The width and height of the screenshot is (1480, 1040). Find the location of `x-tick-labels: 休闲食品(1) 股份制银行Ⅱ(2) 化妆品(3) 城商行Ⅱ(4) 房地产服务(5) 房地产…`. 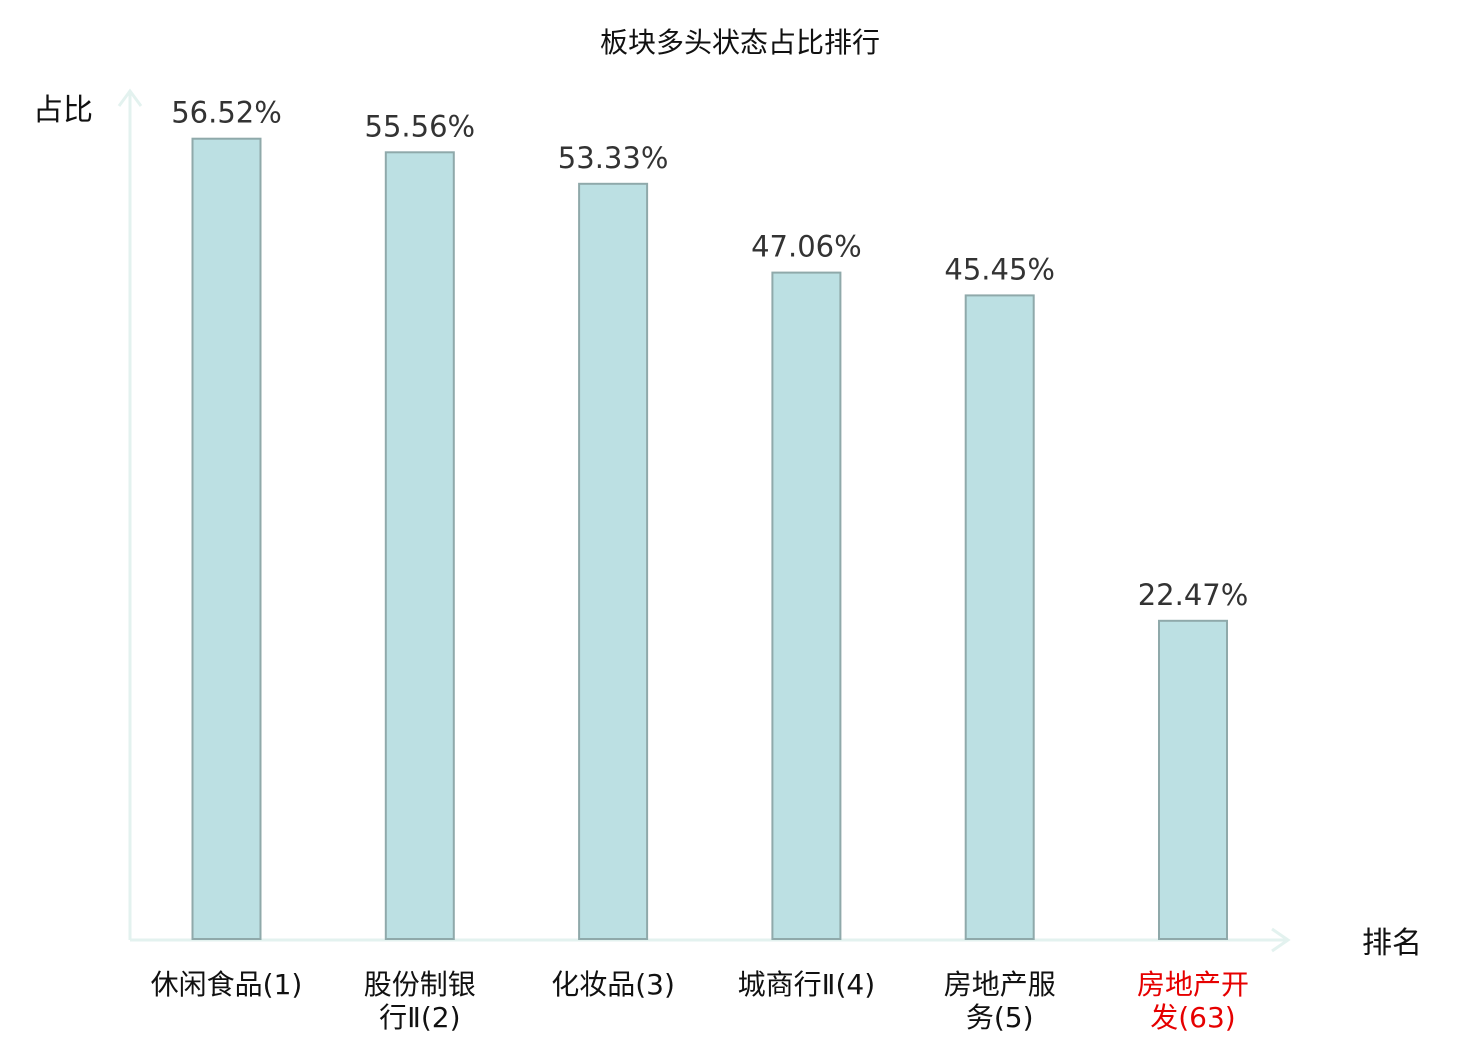

x-tick-labels: 休闲食品(1) 股份制银行Ⅱ(2) 化妆品(3) 城商行Ⅱ(4) 房地产服务(5) 房地产… is located at coordinates (700, 1001).